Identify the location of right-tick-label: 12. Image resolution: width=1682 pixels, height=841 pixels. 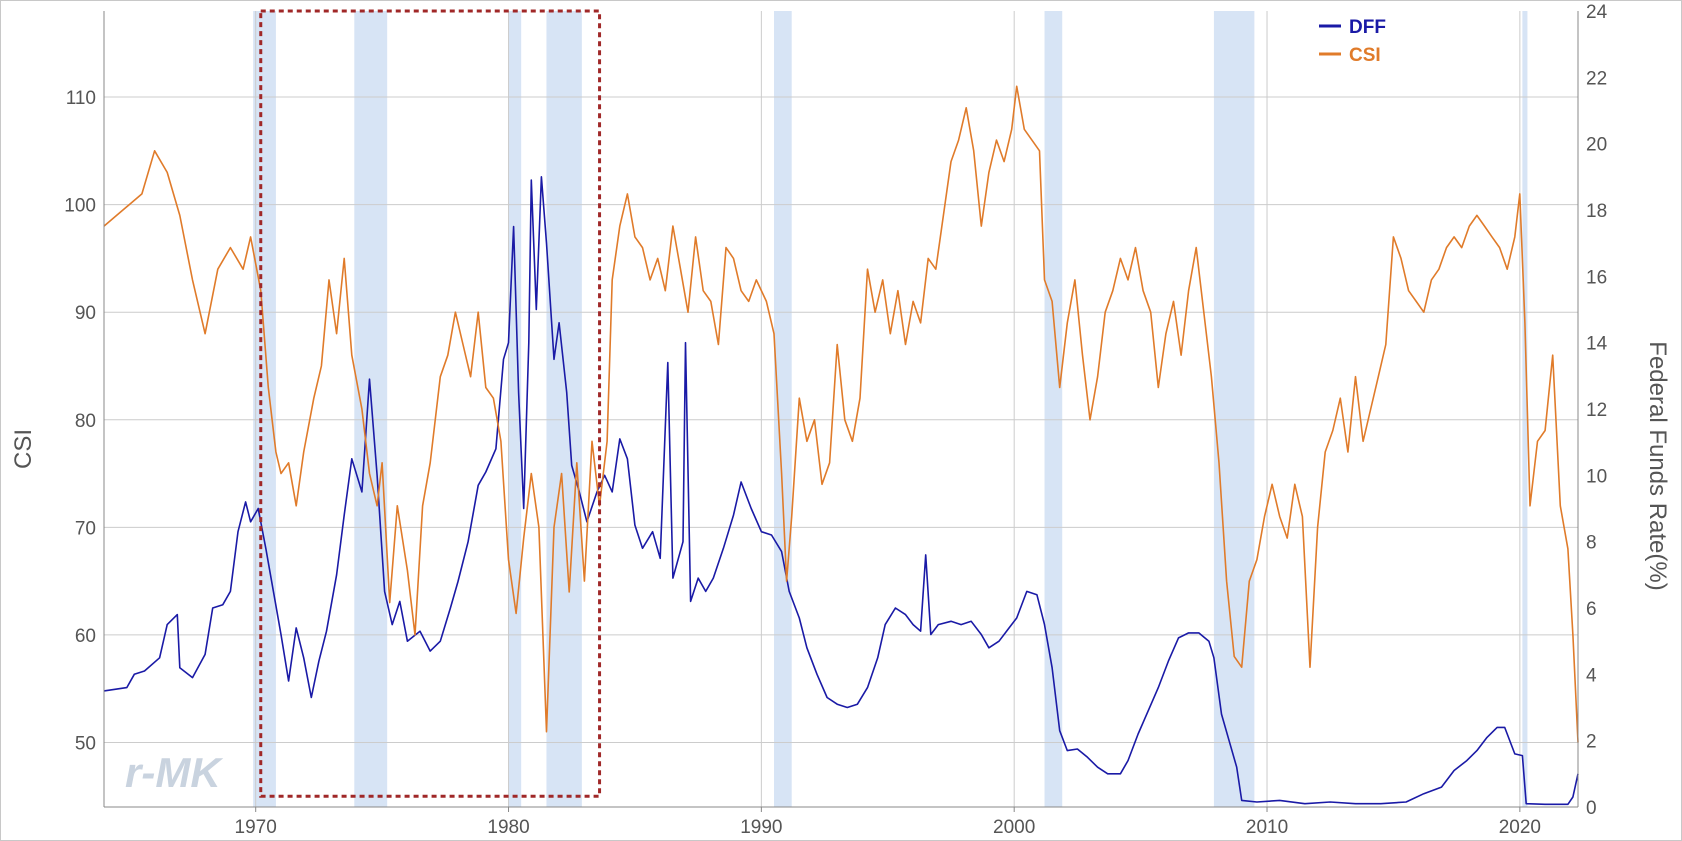
(1596, 410).